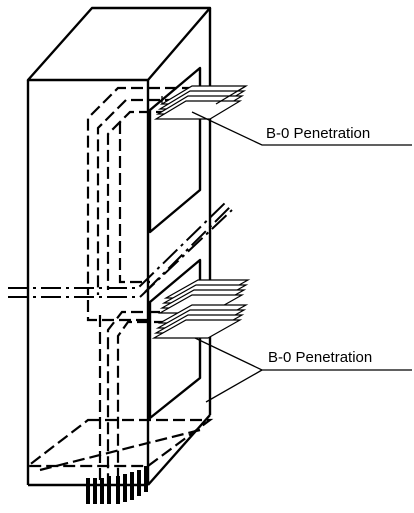 The image size is (414, 513). What do you see at coordinates (117, 485) in the screenshot?
I see `bottom-conductor-stubs` at bounding box center [117, 485].